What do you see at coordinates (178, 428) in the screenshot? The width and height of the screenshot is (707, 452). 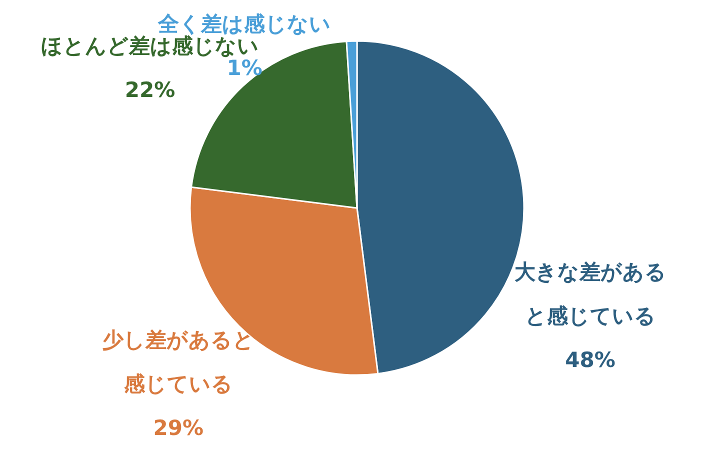 I see `data-label: 29%` at bounding box center [178, 428].